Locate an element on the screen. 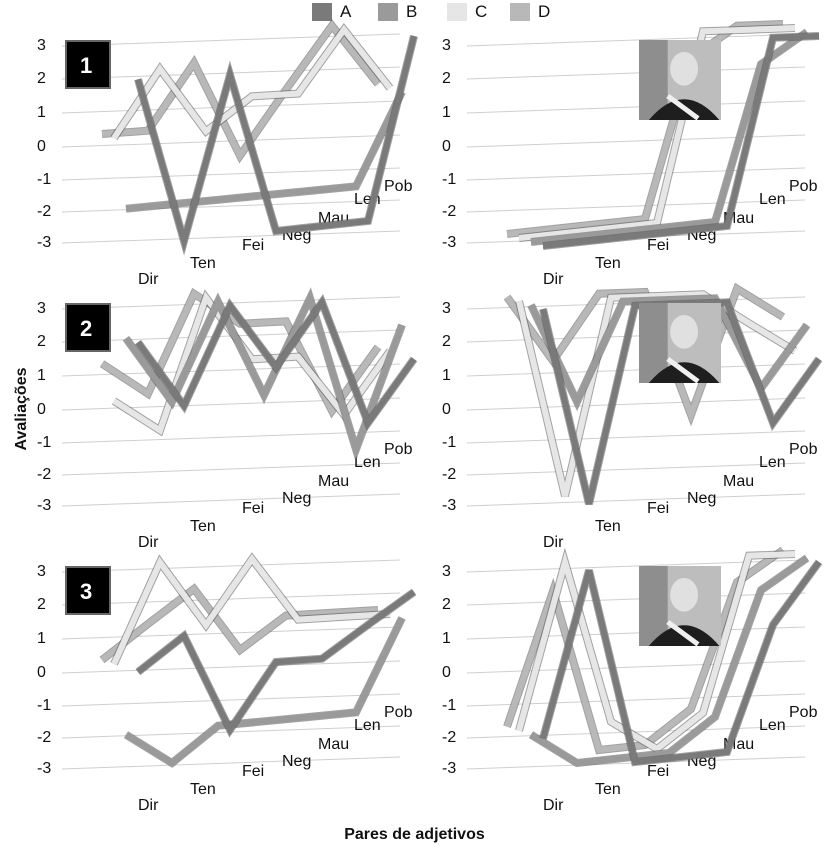  panel-badge-number: 1 is located at coordinates (86, 65).